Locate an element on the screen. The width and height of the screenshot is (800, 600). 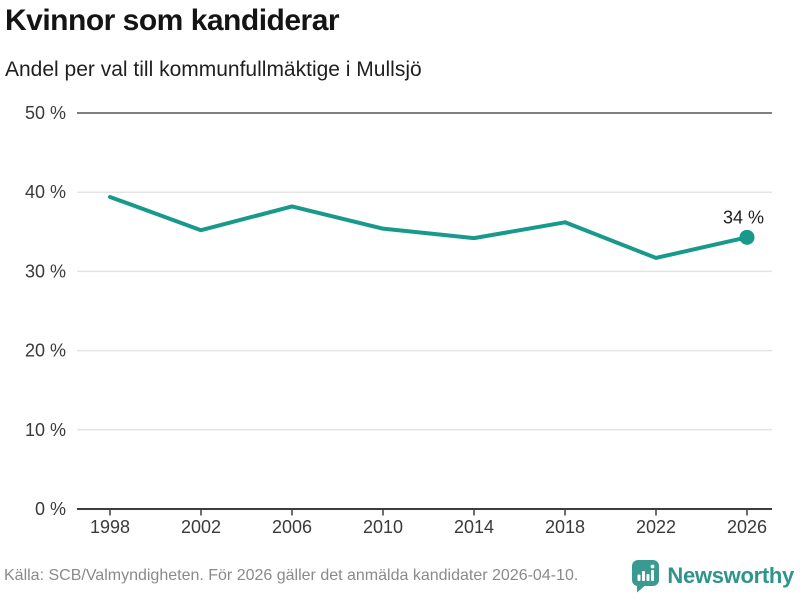
newsworthy-logo-icon is located at coordinates (646, 576).